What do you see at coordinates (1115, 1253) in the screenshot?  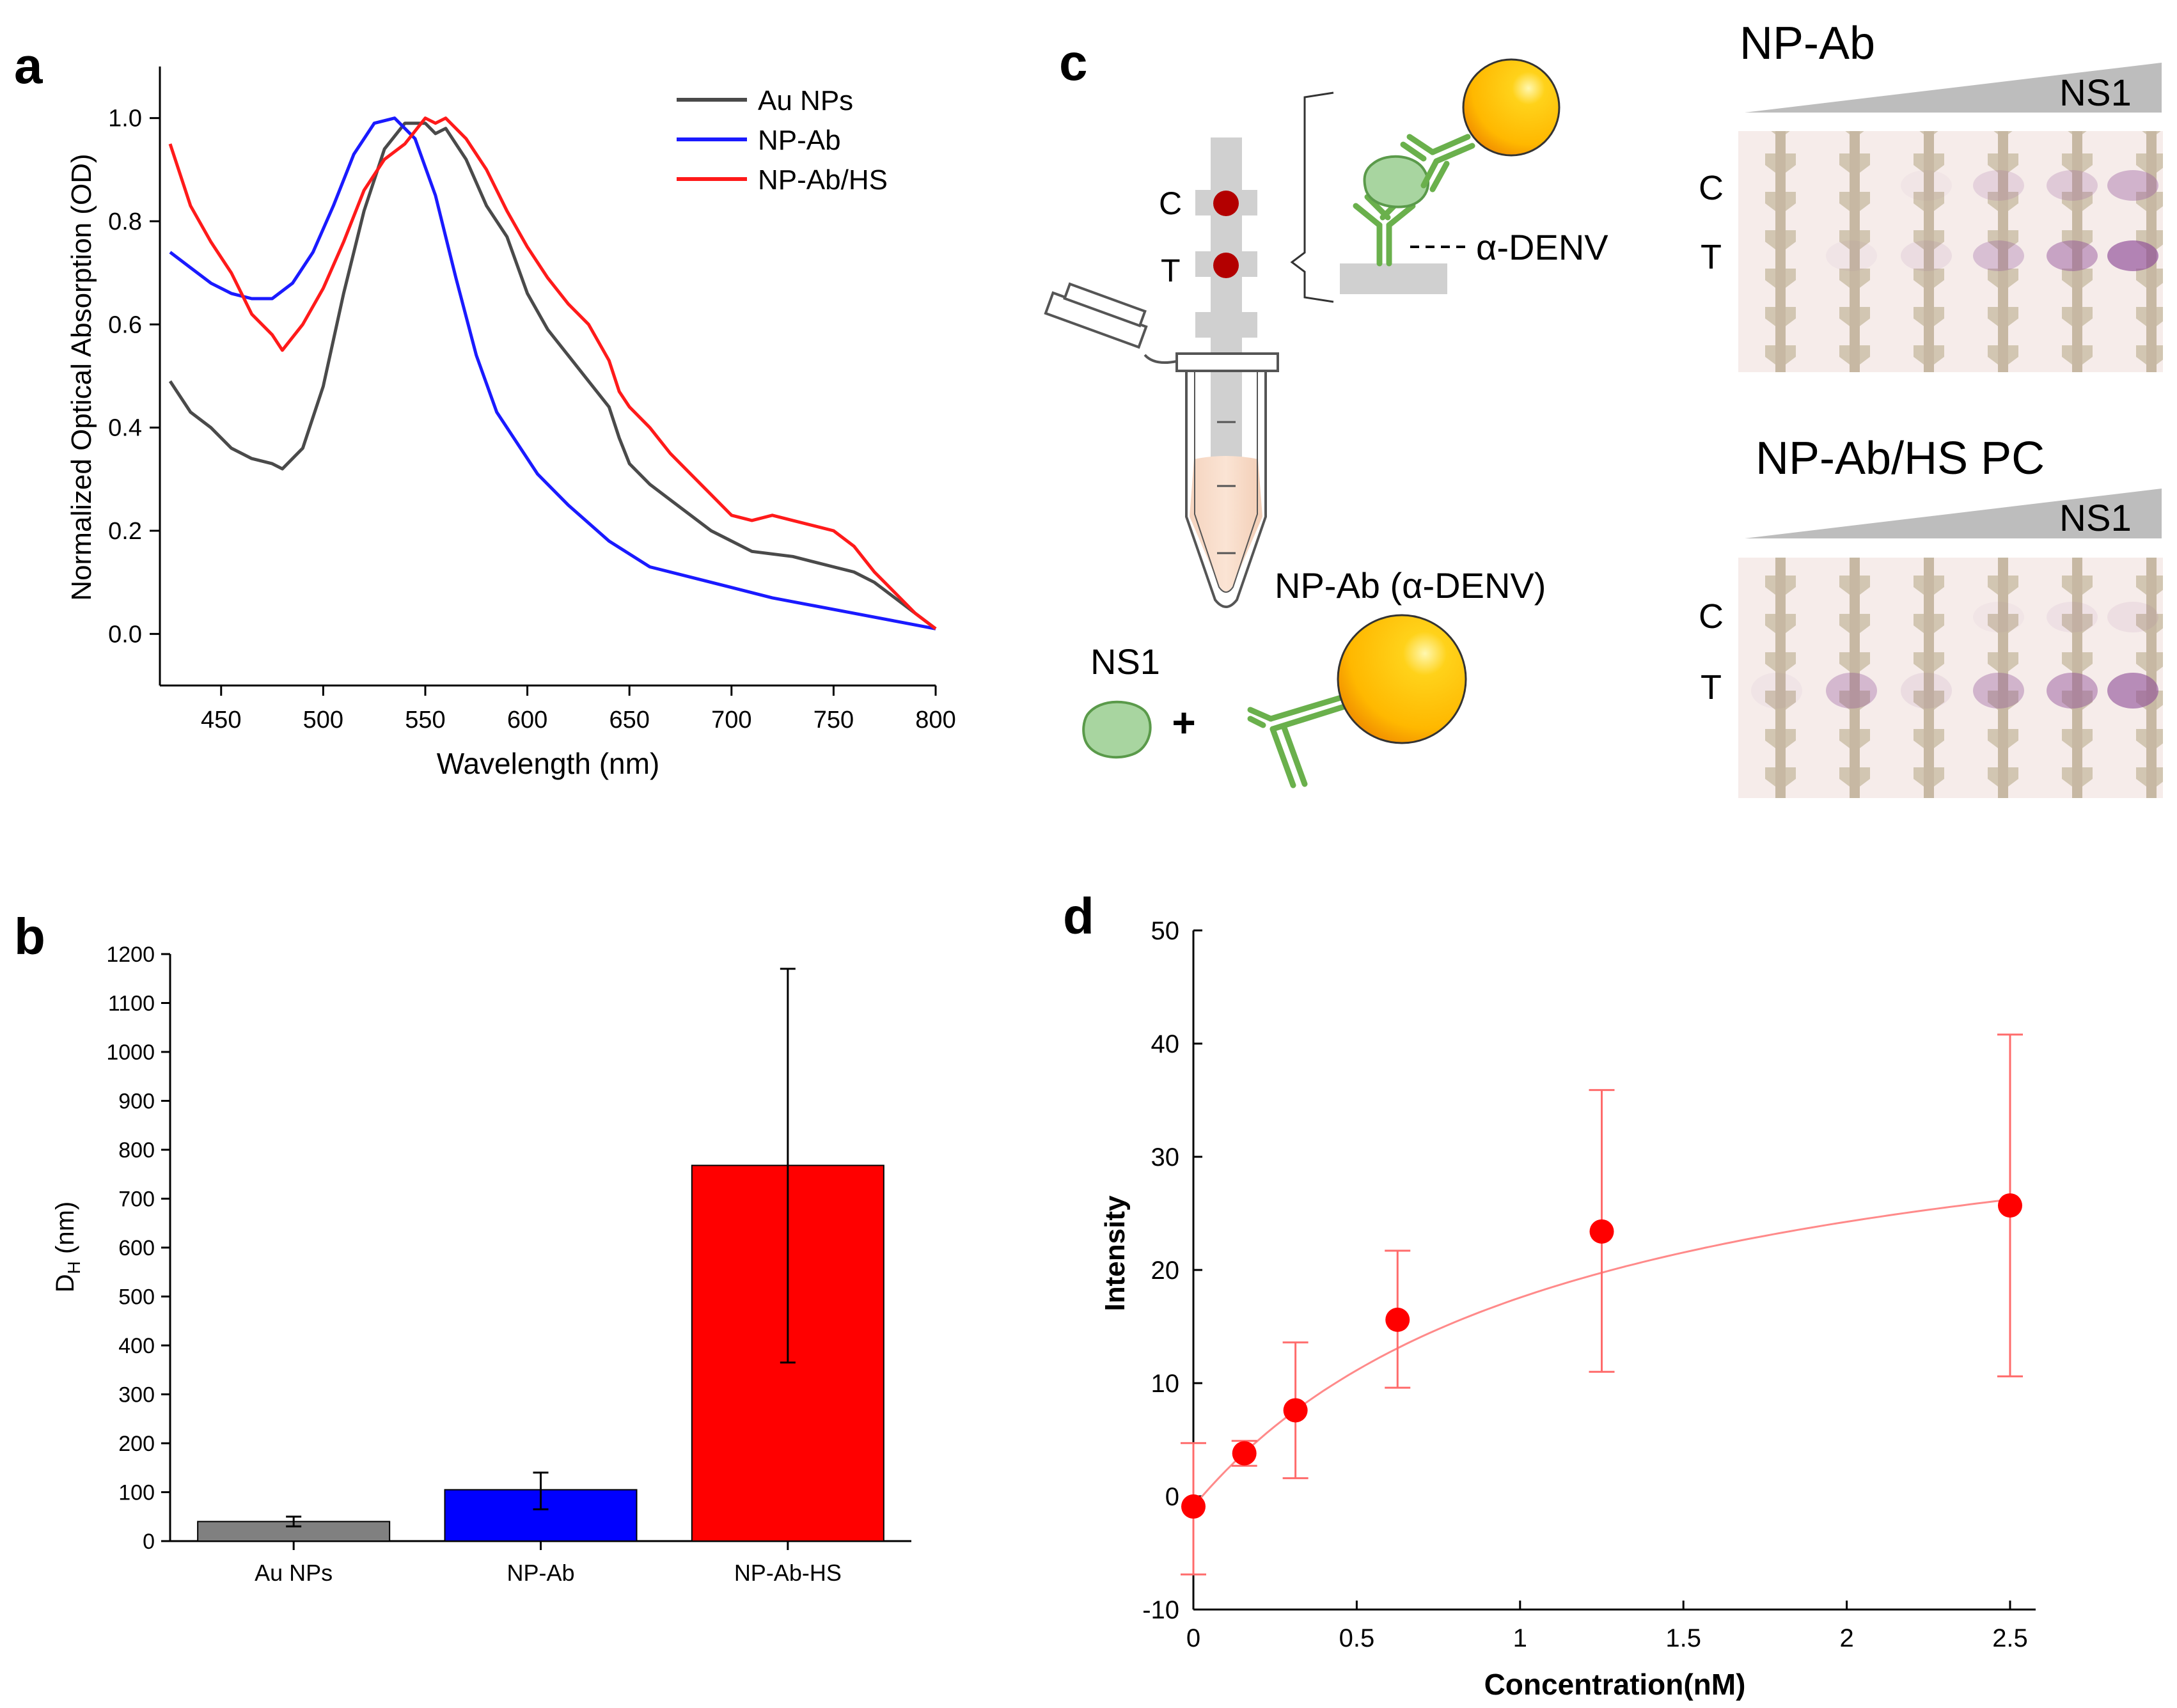 I see `d-y-axis-title: Intensity` at bounding box center [1115, 1253].